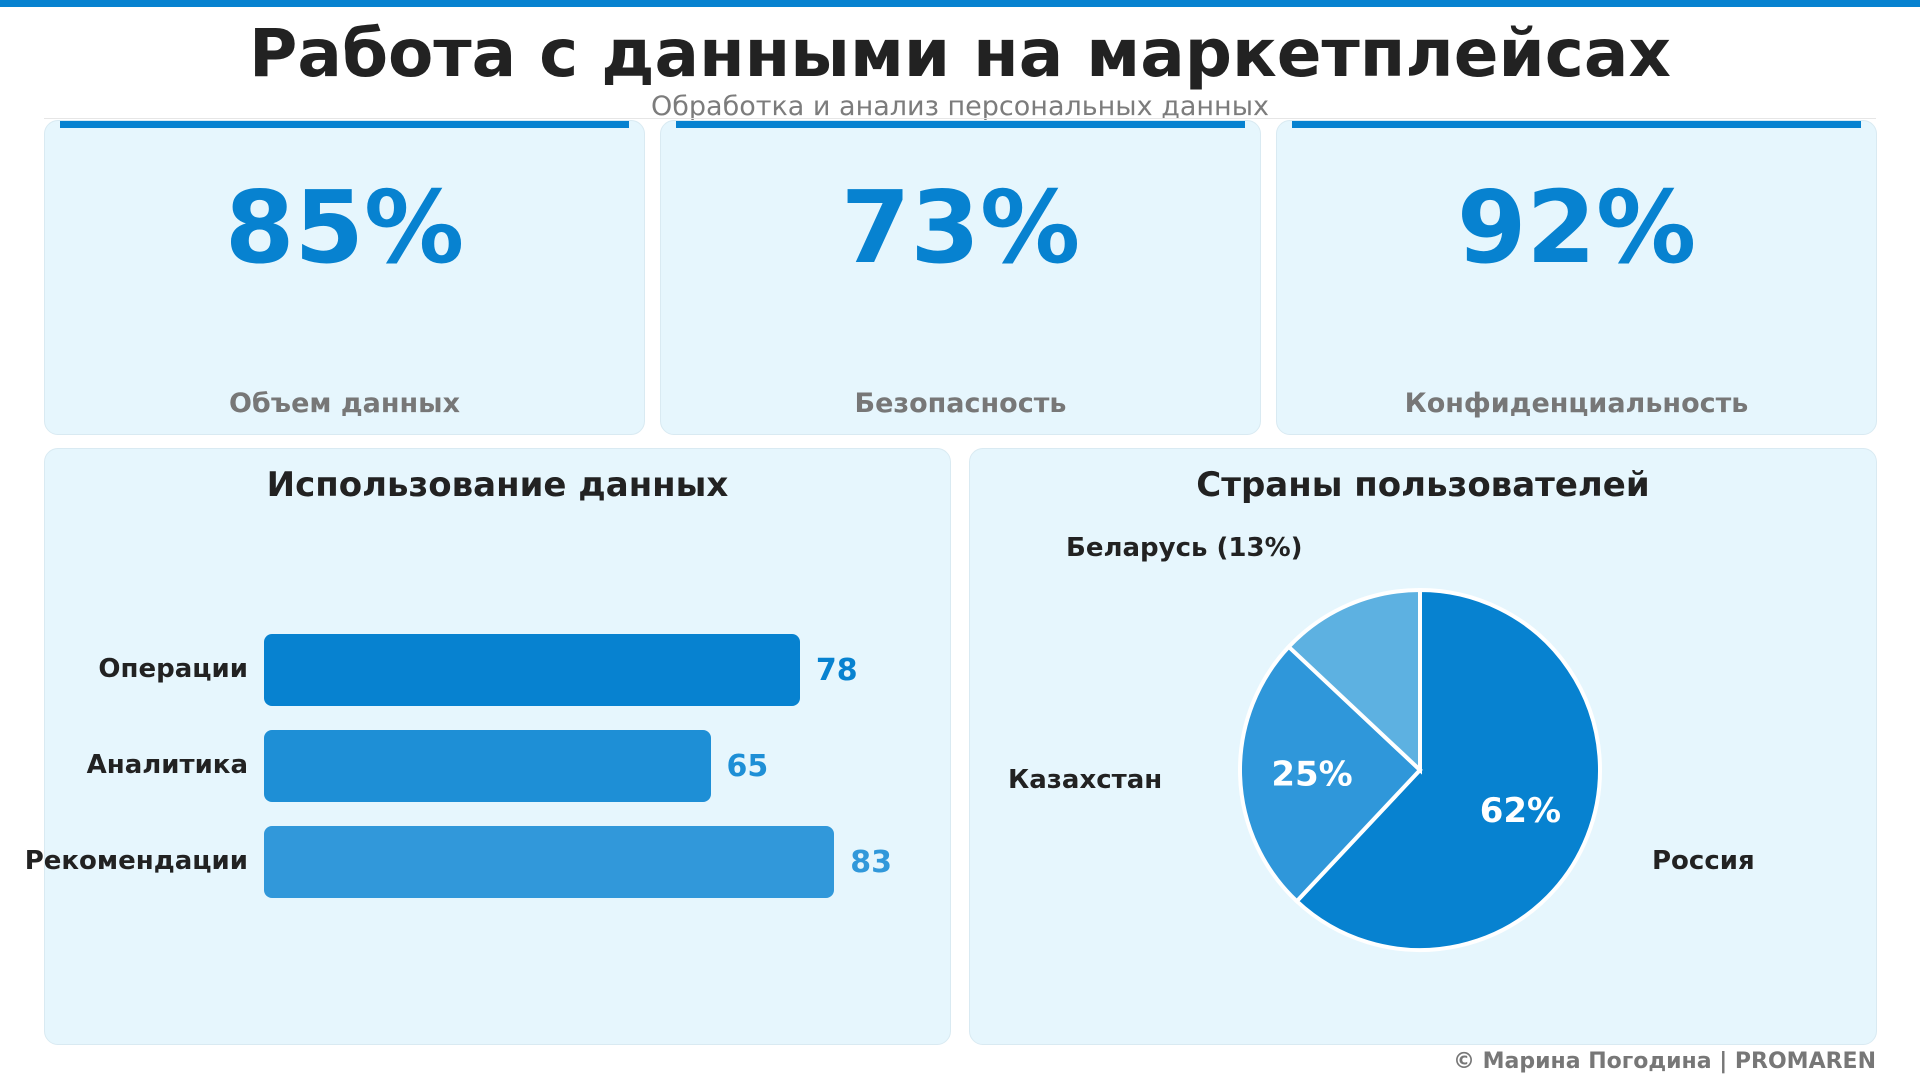 Image resolution: width=1920 pixels, height=1080 pixels. What do you see at coordinates (960, 106) in the screenshot?
I see `page-subtitle: Обработка и анализ персональных данных` at bounding box center [960, 106].